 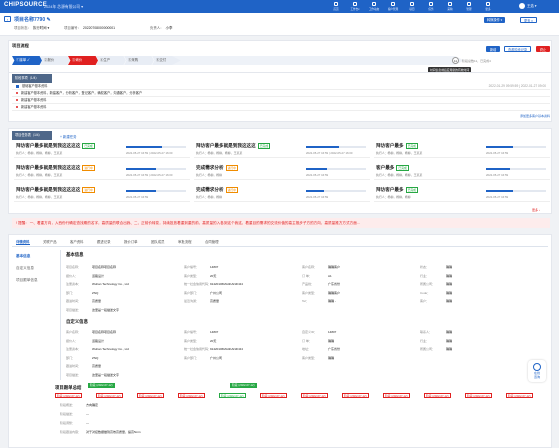 What do you see at coordinates (101, 385) in the screenshot?
I see `stage-chip-1: 阶段 (2022-07-12)` at bounding box center [101, 385].